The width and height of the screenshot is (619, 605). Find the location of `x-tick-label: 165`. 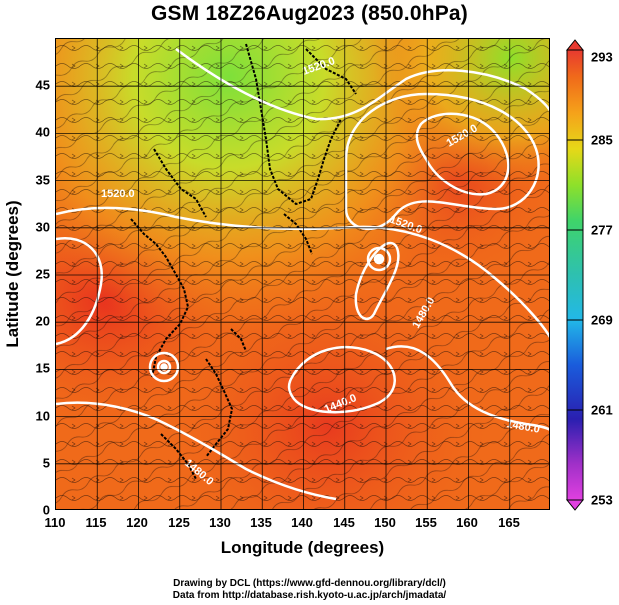

x-tick-label: 165 is located at coordinates (509, 522).